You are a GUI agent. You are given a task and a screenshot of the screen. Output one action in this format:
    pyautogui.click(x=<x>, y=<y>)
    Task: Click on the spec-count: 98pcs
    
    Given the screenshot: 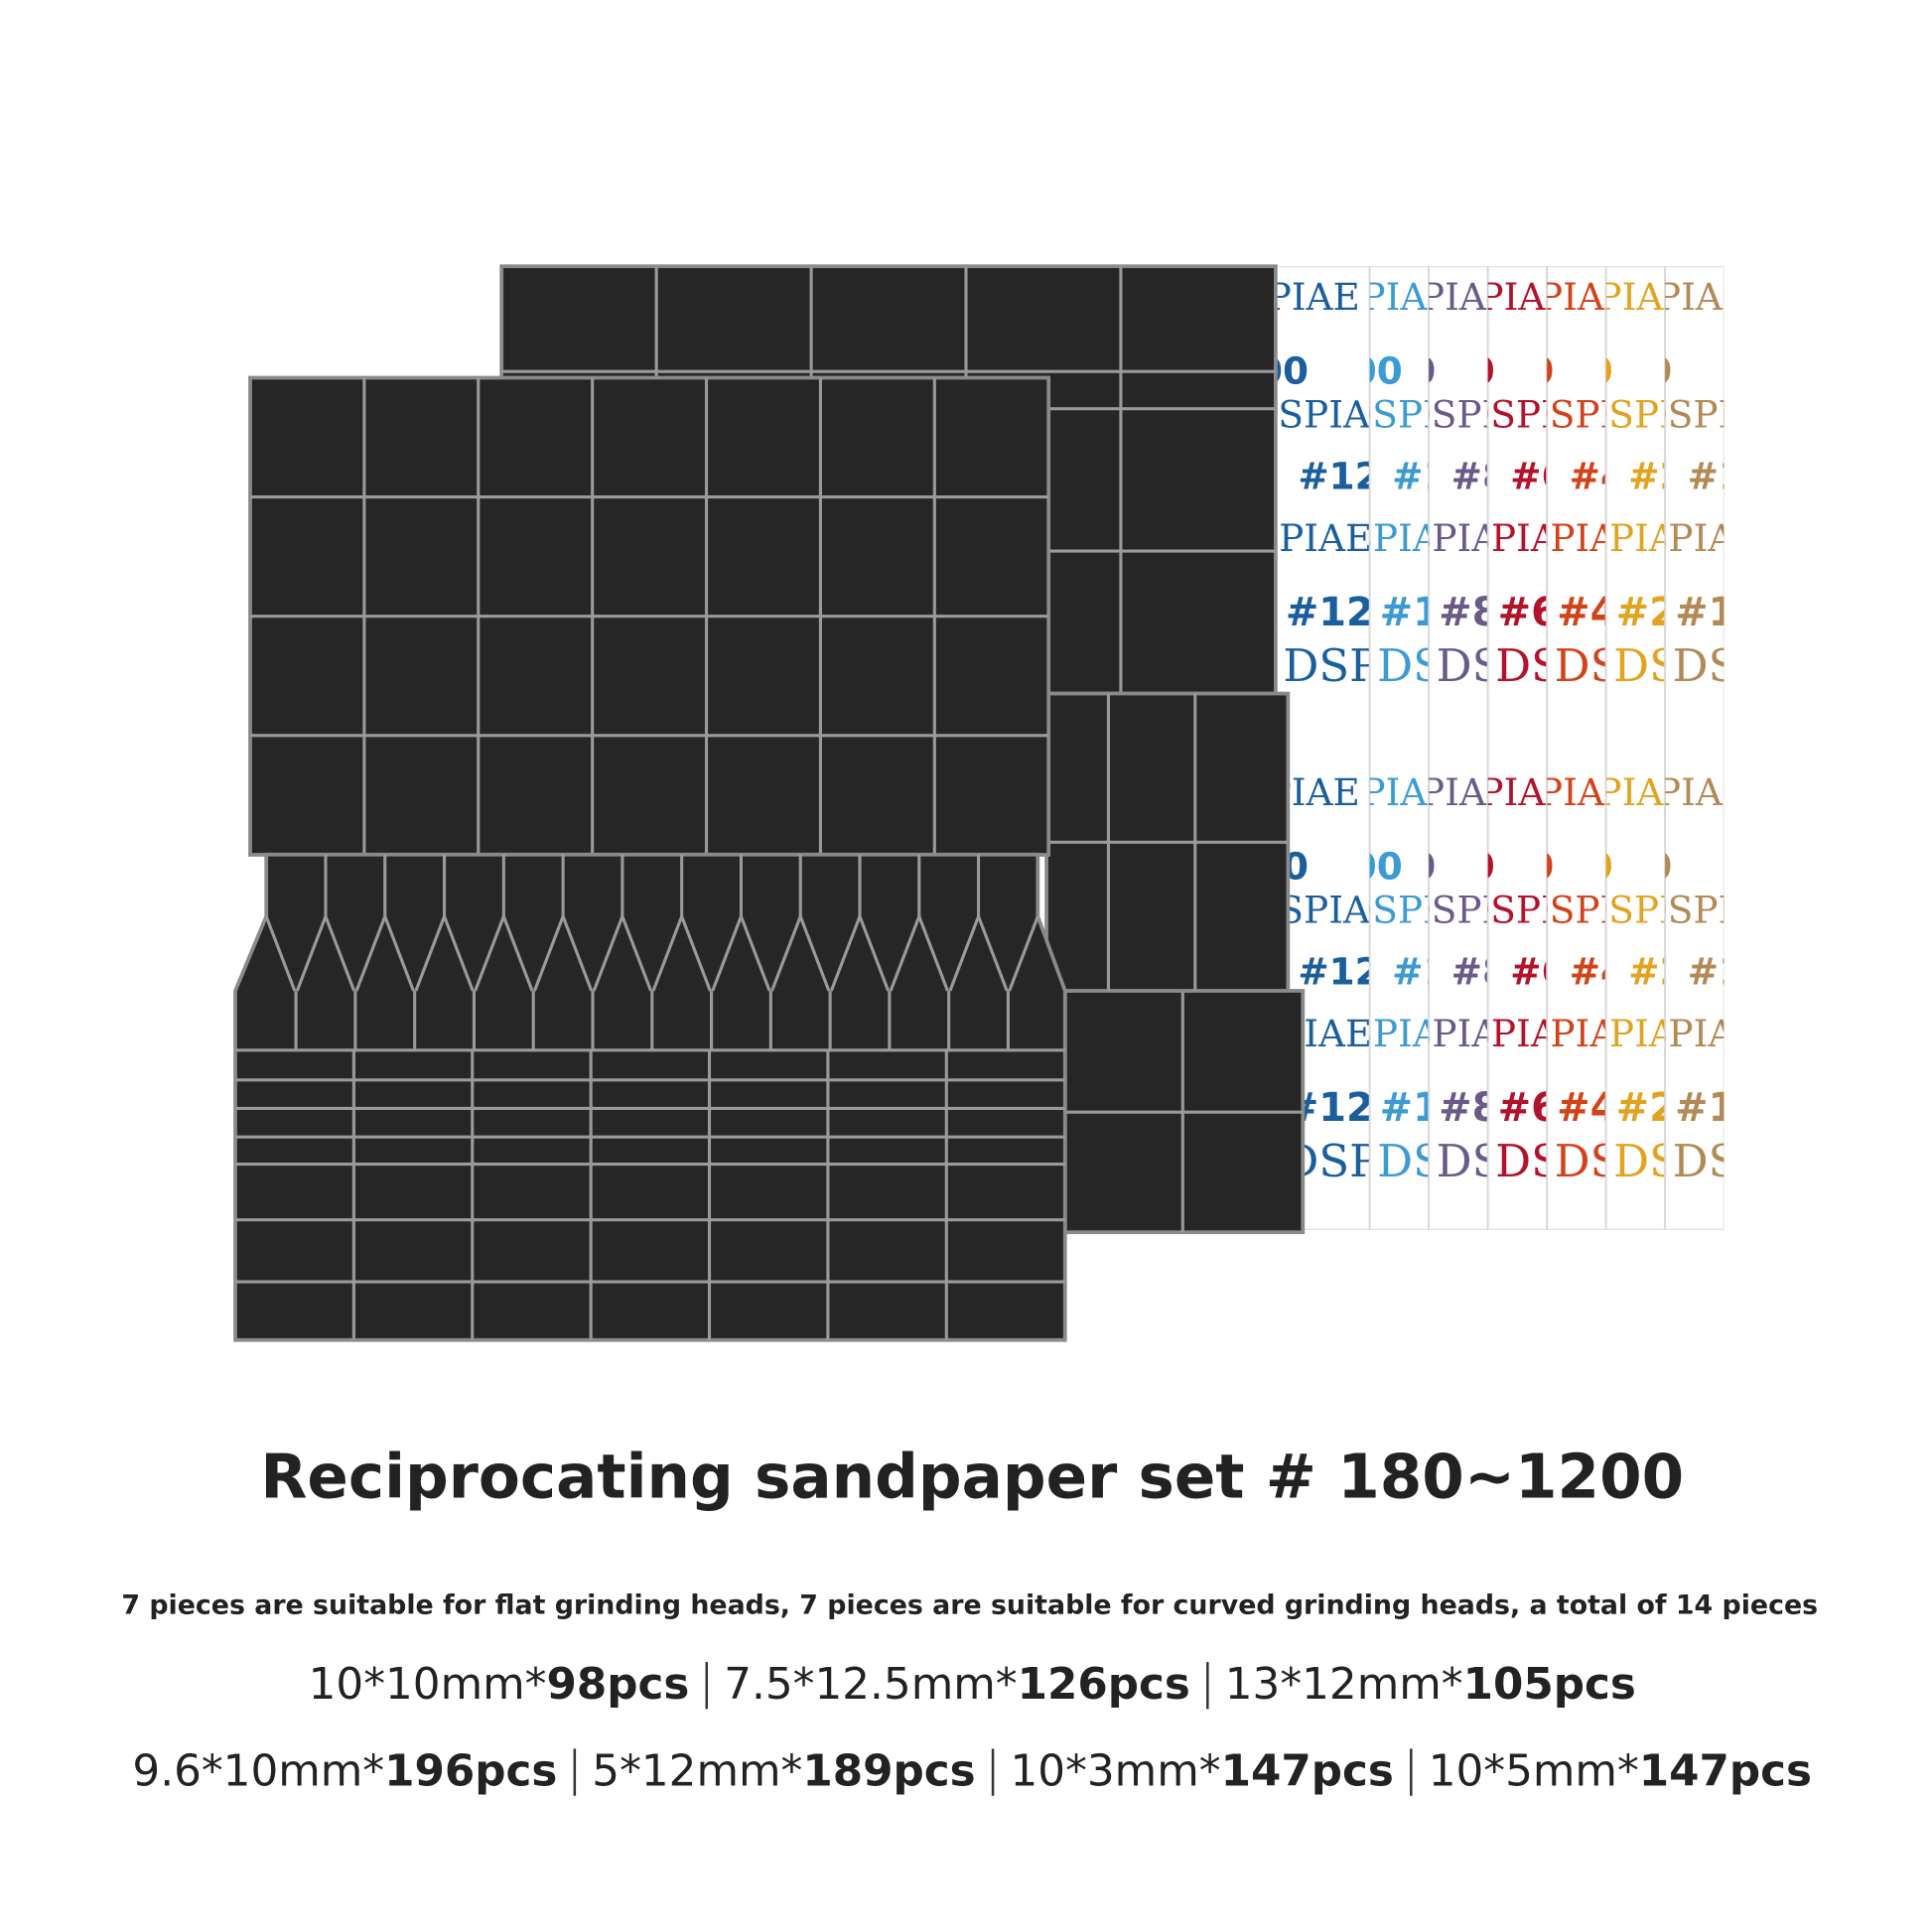 What is the action you would take?
    pyautogui.click(x=618, y=1685)
    